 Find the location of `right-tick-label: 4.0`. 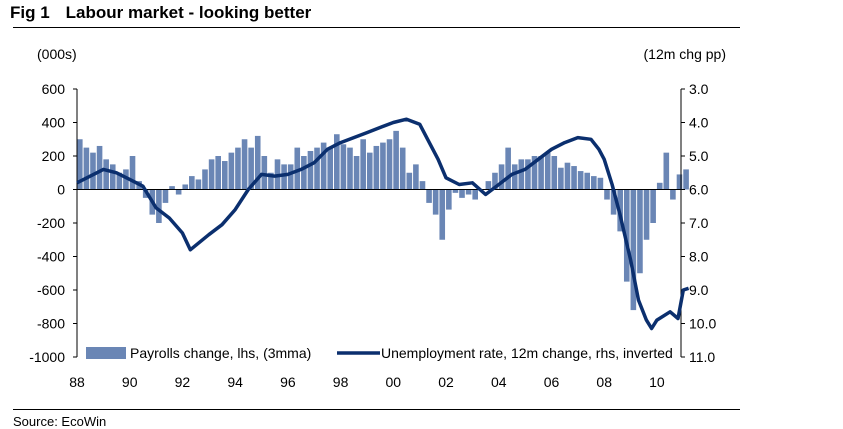

right-tick-label: 4.0 is located at coordinates (699, 123).